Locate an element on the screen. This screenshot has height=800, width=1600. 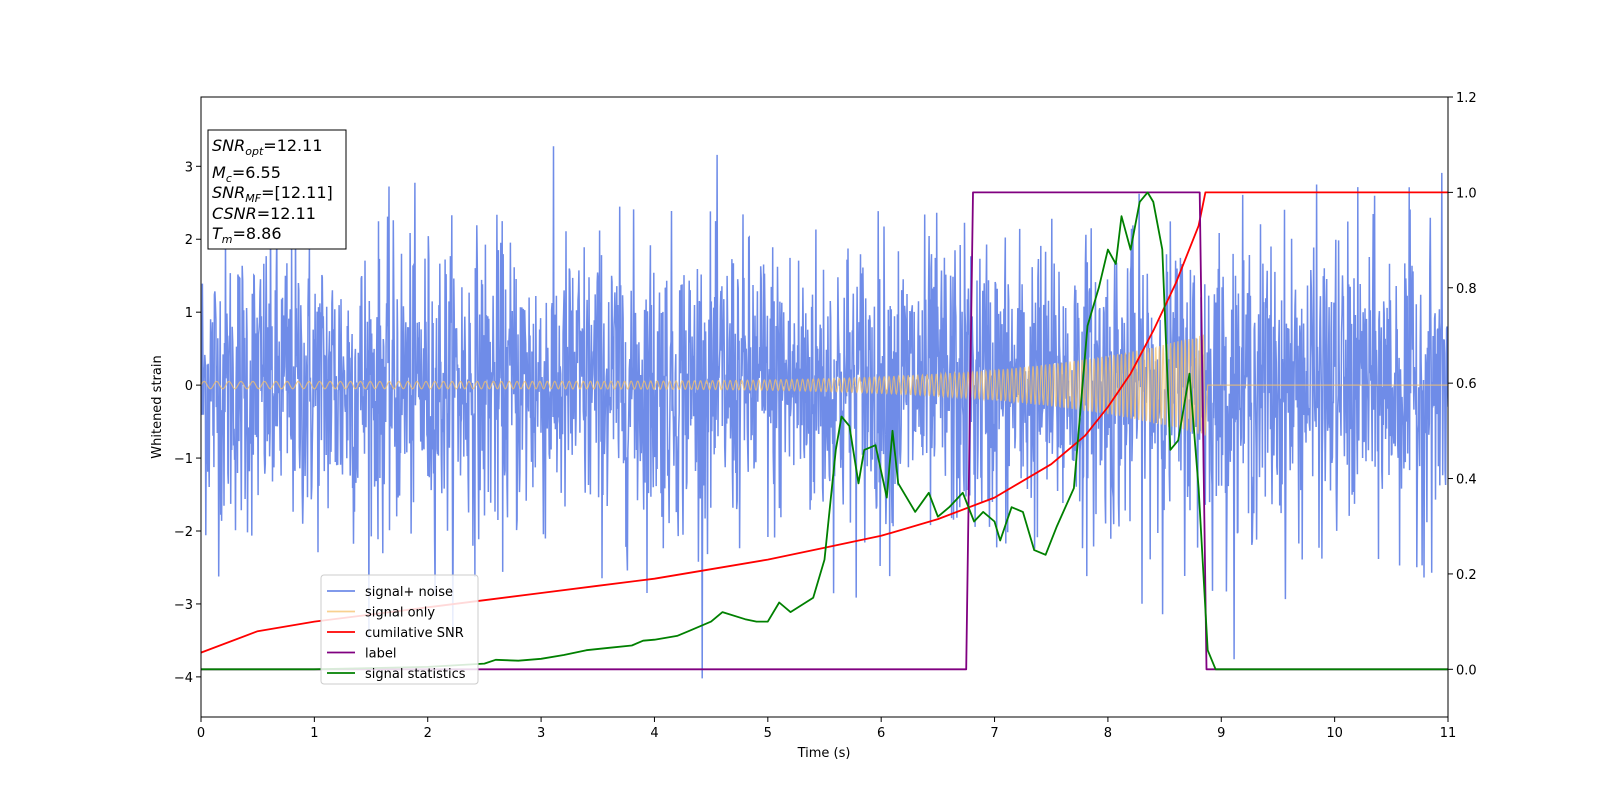
info-snr-mf: SNRMF=[12.11] is located at coordinates (272, 194).